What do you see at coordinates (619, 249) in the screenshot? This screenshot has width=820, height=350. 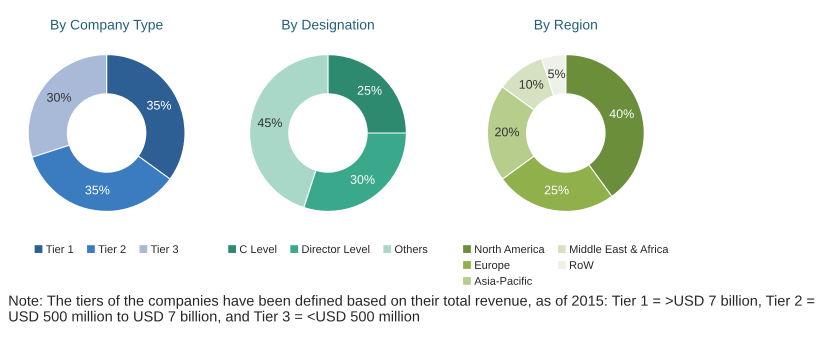 I see `legend-label: Middle East & Africa` at bounding box center [619, 249].